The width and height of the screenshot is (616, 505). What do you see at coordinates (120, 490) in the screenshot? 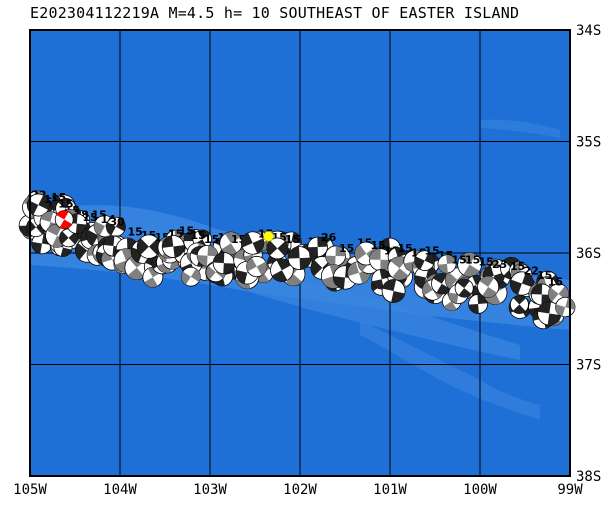
I see `lon-tick-label: 104W` at bounding box center [120, 490].